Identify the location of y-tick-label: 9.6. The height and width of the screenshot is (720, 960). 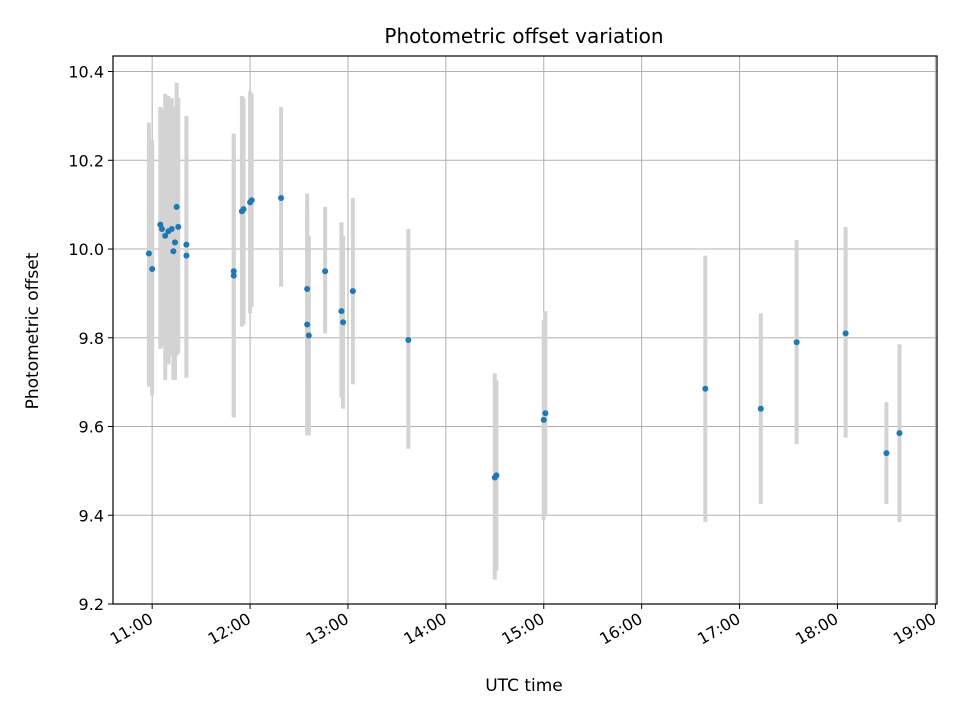
(91, 427).